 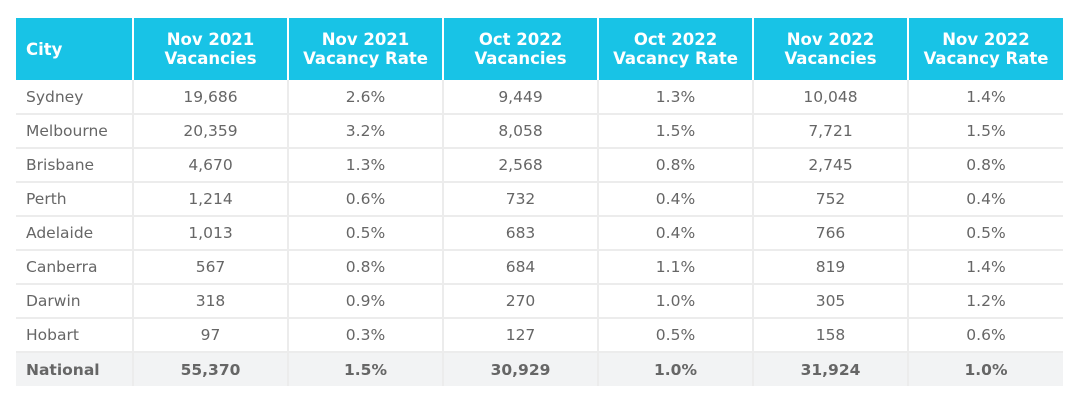 What do you see at coordinates (831, 165) in the screenshot?
I see `table-cell: 2,745` at bounding box center [831, 165].